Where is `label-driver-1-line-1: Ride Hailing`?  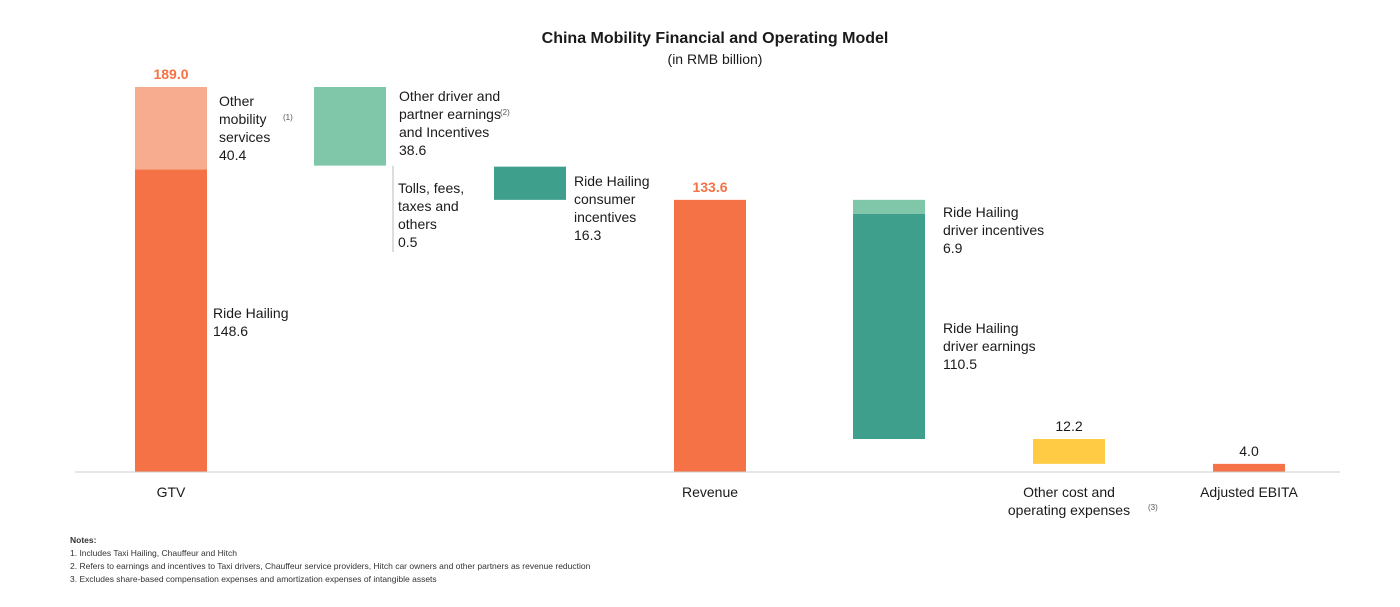 label-driver-1-line-1: Ride Hailing is located at coordinates (980, 212).